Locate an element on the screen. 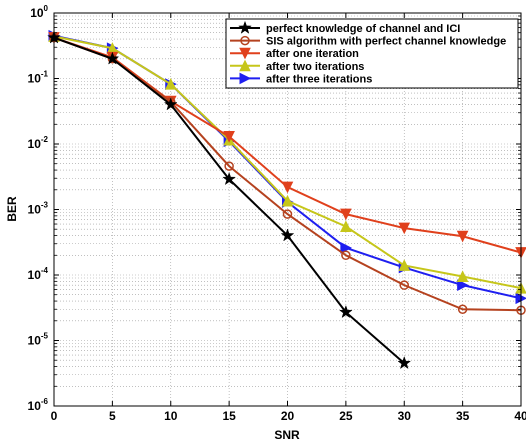  x-tick-label: 30 is located at coordinates (405, 416).